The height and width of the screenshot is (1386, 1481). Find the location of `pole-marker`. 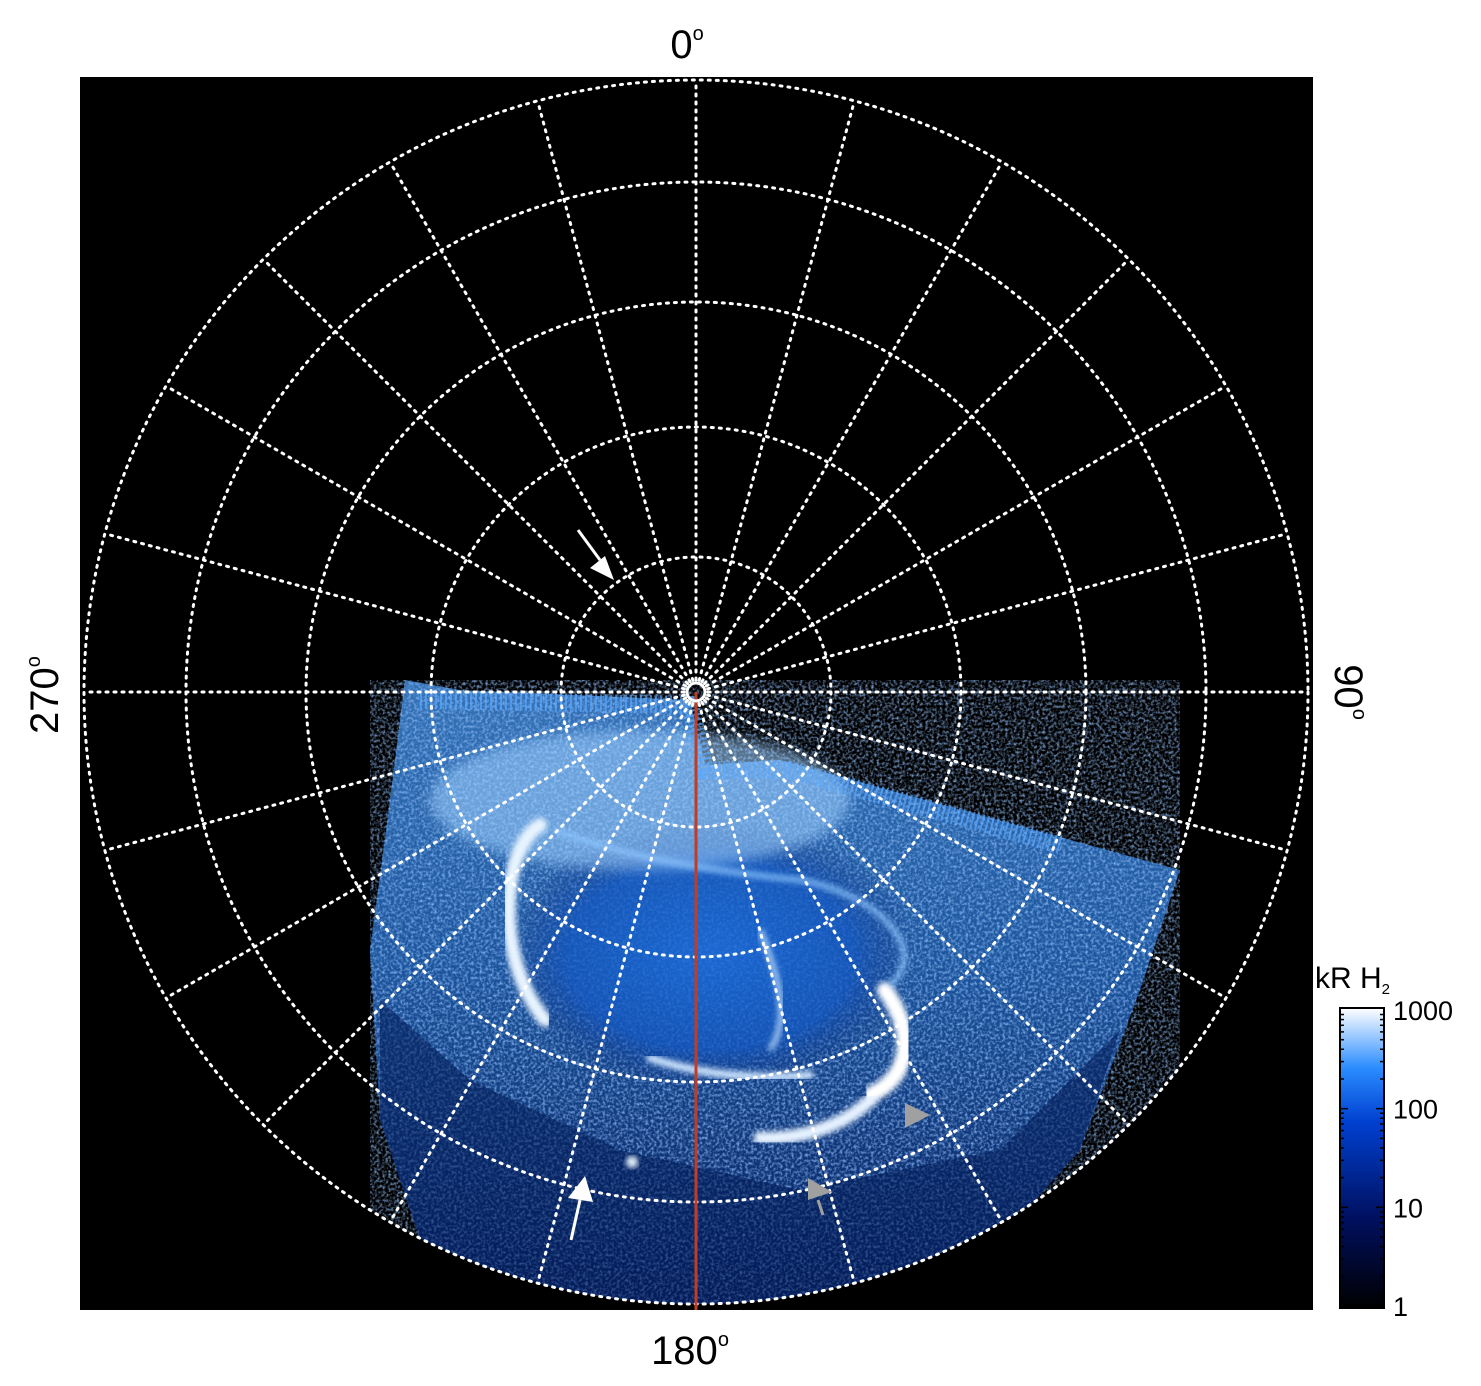

pole-marker is located at coordinates (696, 692).